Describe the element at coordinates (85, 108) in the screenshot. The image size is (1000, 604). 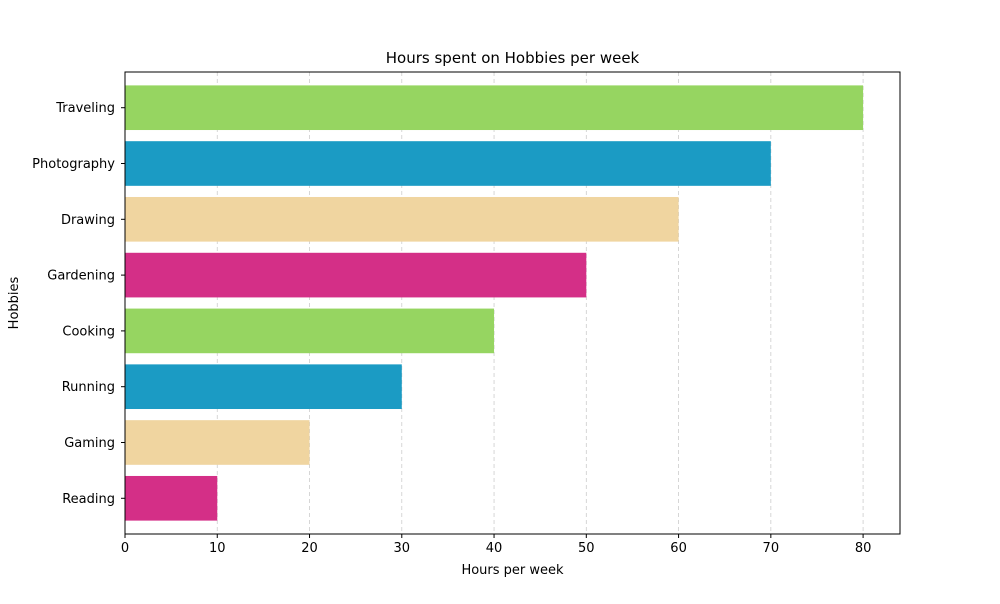
I see `y-tick-label-traveling: Traveling` at that location.